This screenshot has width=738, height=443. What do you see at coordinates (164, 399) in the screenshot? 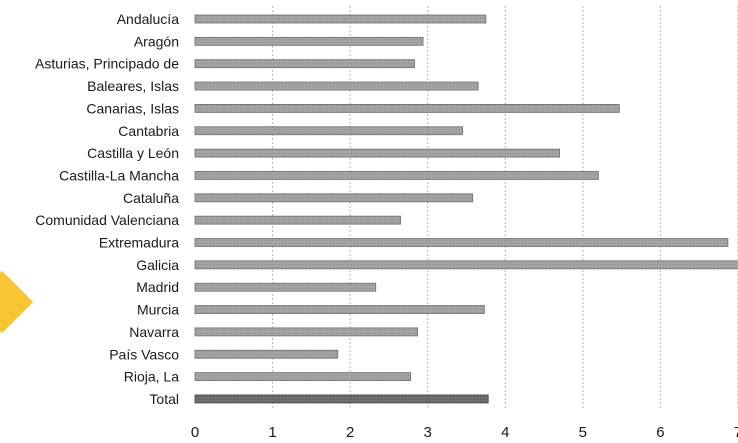
I see `category-label: Total` at bounding box center [164, 399].